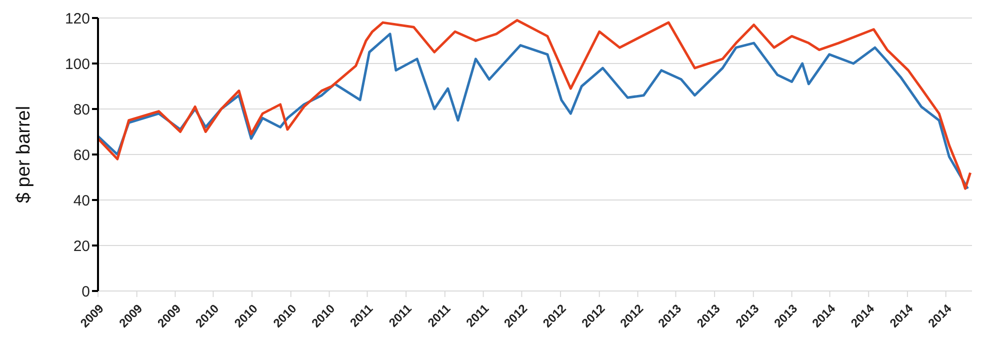 This screenshot has width=1000, height=359. Describe the element at coordinates (81, 109) in the screenshot. I see `y-tick-label: 80` at that location.